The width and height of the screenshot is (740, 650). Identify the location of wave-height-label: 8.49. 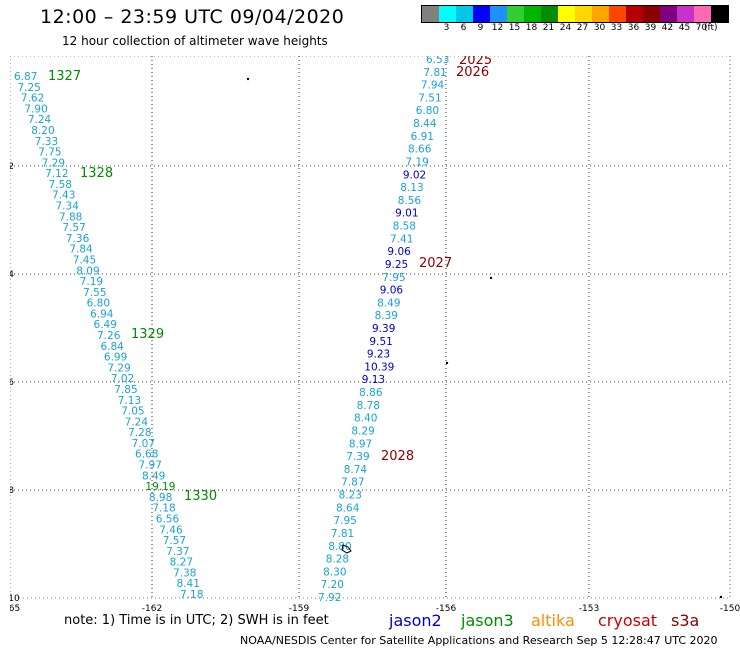
(153, 476).